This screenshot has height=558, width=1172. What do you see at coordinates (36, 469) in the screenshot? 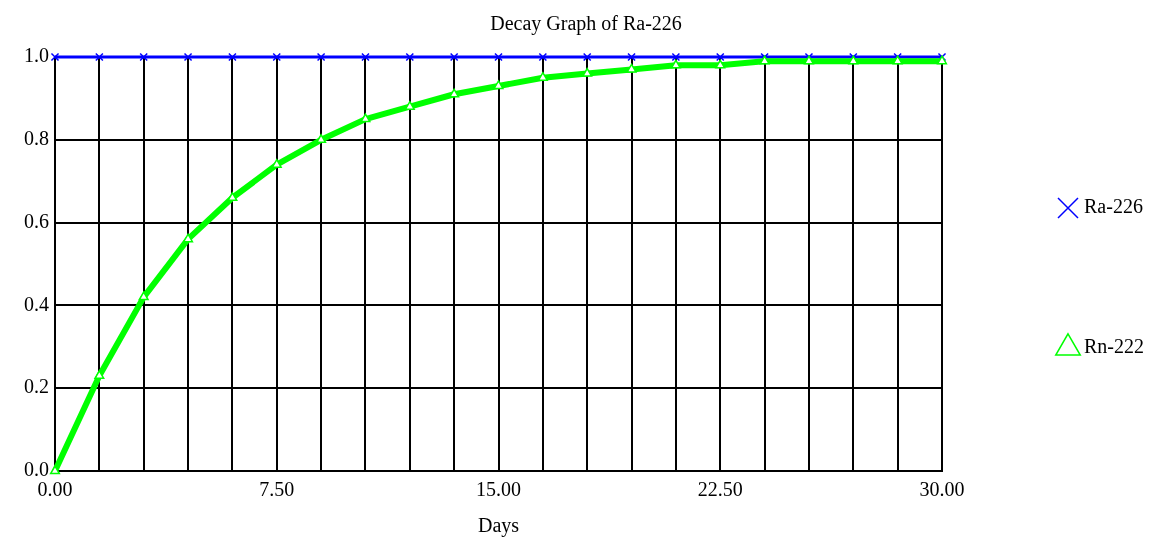
I see `y-tick-label: 0.0` at bounding box center [36, 469].